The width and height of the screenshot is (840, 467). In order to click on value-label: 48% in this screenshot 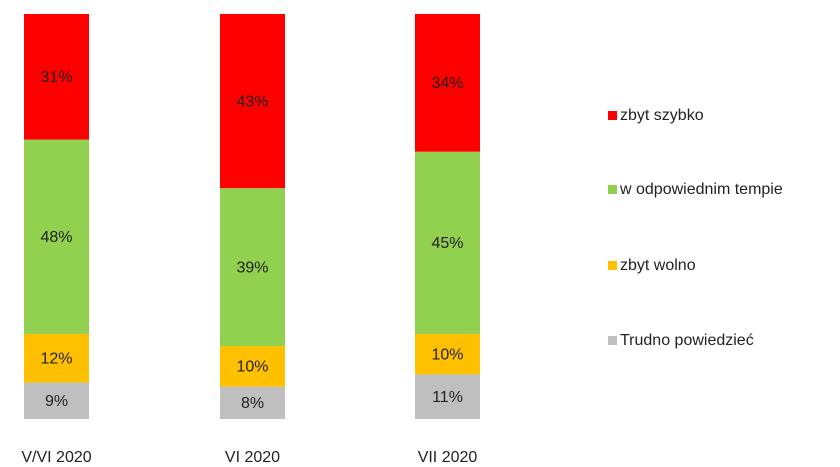, I will do `click(56, 237)`.